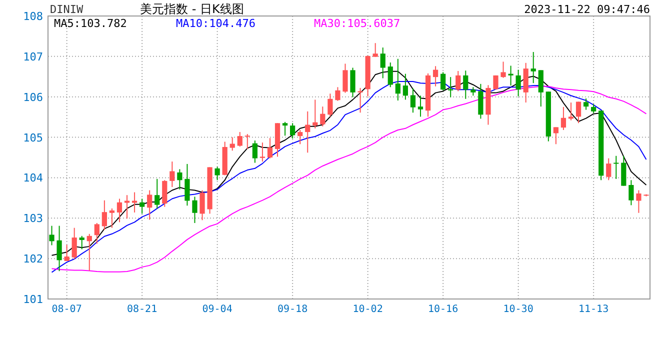  I want to click on y-tick-label: 102, so click(33, 259).